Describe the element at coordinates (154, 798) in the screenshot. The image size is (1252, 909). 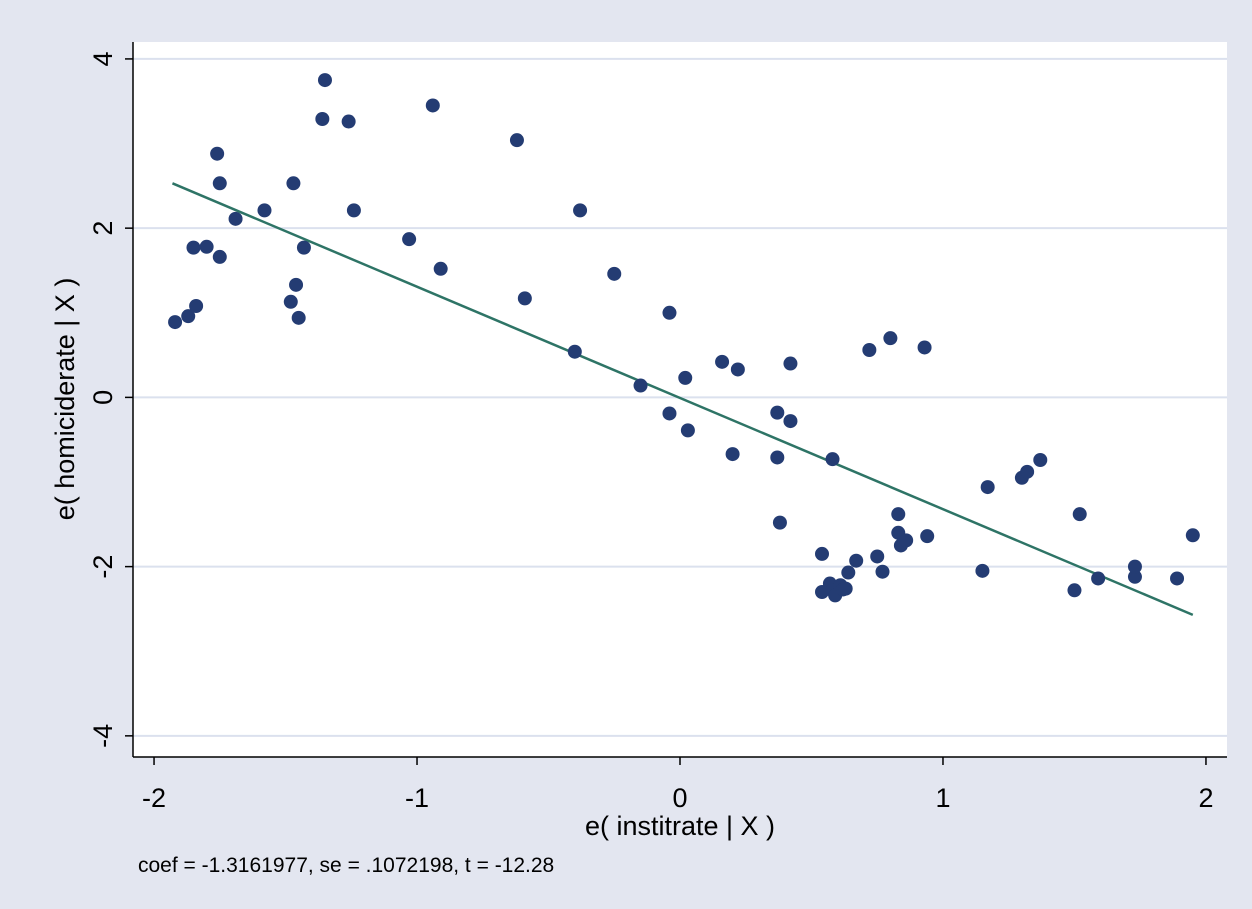
I see `x-tick-label: -2` at that location.